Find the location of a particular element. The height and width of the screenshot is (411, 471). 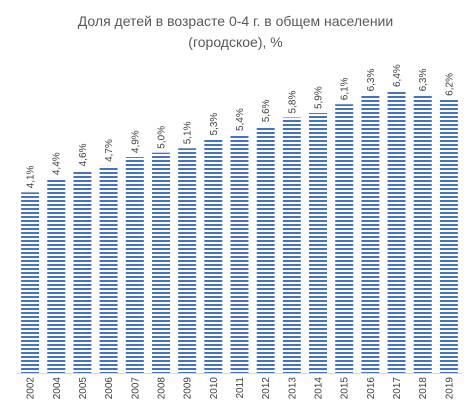

x-tick-label-2015: 2015 is located at coordinates (345, 388).